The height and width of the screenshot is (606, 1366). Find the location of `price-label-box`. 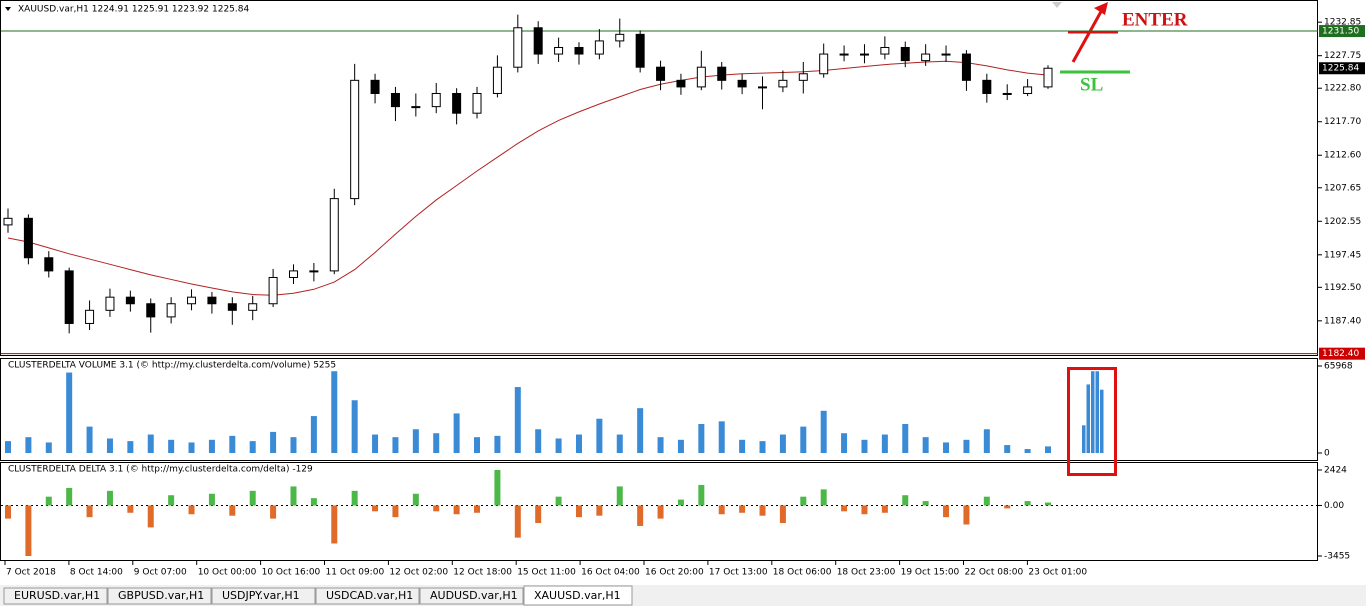

price-label-box is located at coordinates (1342, 353).